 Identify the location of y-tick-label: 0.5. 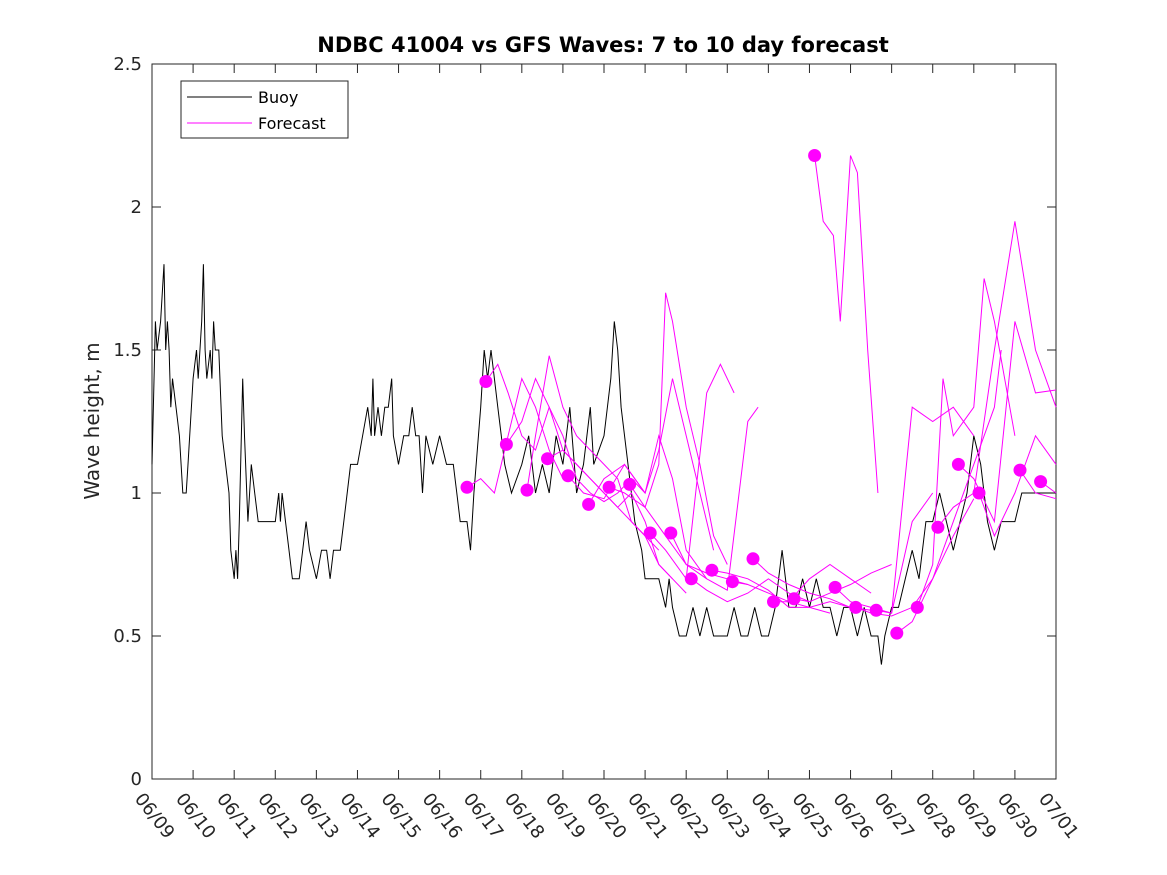
(127, 636).